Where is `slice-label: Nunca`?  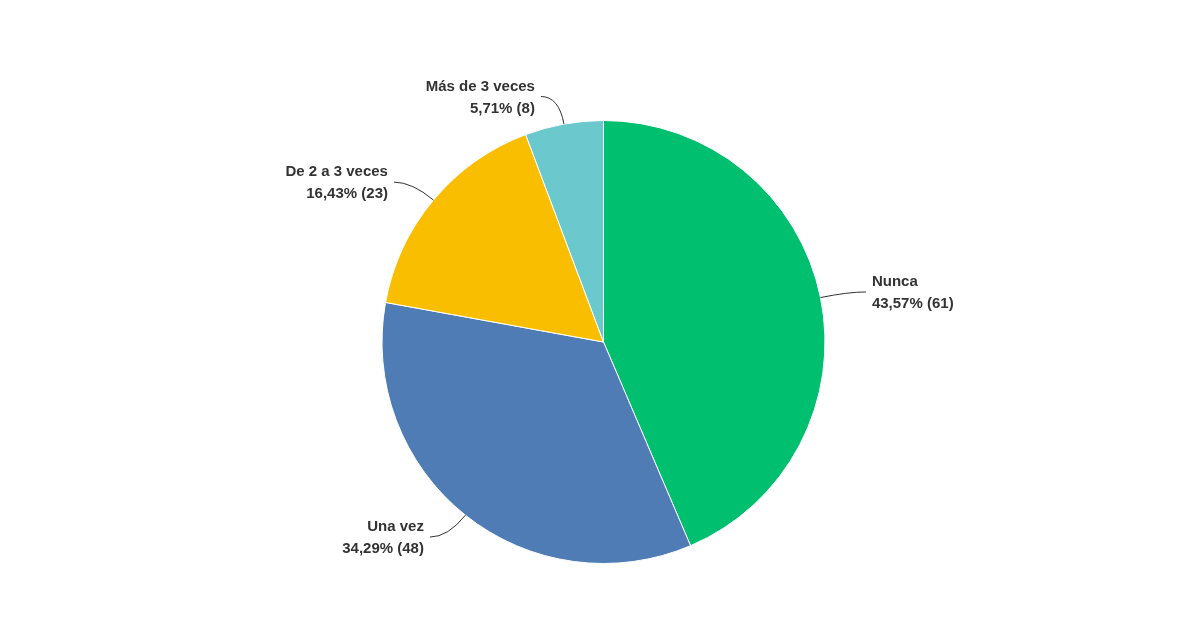 slice-label: Nunca is located at coordinates (895, 281).